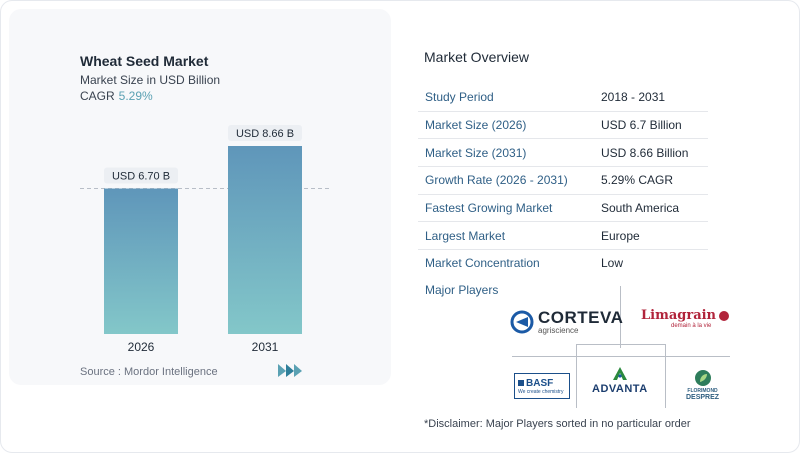  What do you see at coordinates (637, 180) in the screenshot?
I see `overview-value: 5.29% CAGR` at bounding box center [637, 180].